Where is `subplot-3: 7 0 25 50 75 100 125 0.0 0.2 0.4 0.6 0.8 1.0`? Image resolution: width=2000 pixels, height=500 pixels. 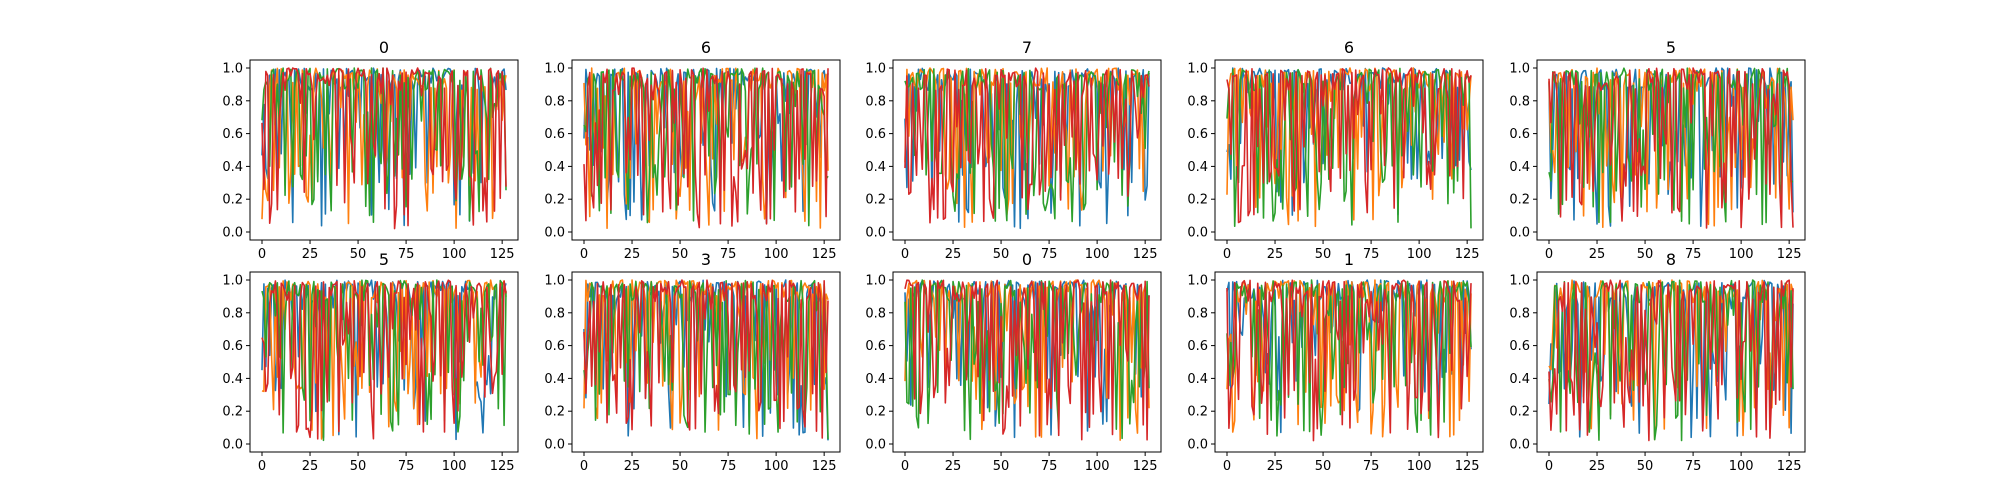
subplot-3: 7 0 25 50 75 100 125 0.0 0.2 0.4 0.6 0.8 1.0 is located at coordinates (1013, 150).